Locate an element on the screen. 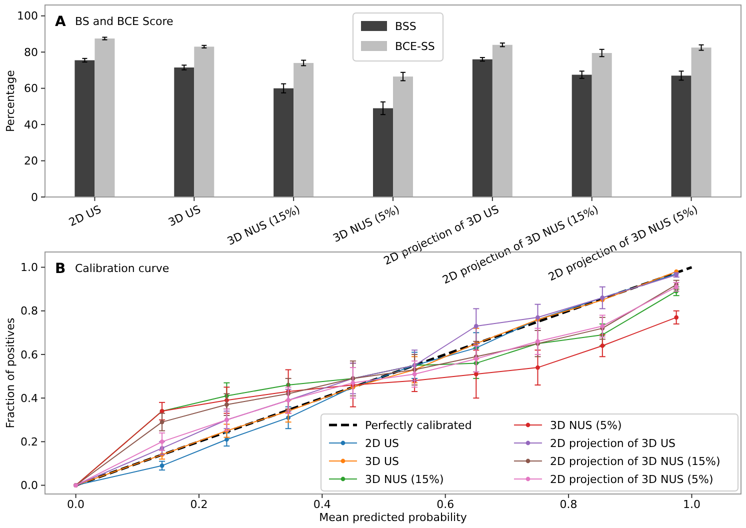 The width and height of the screenshot is (746, 528). legend-label: Perfectly calibrated is located at coordinates (418, 425).